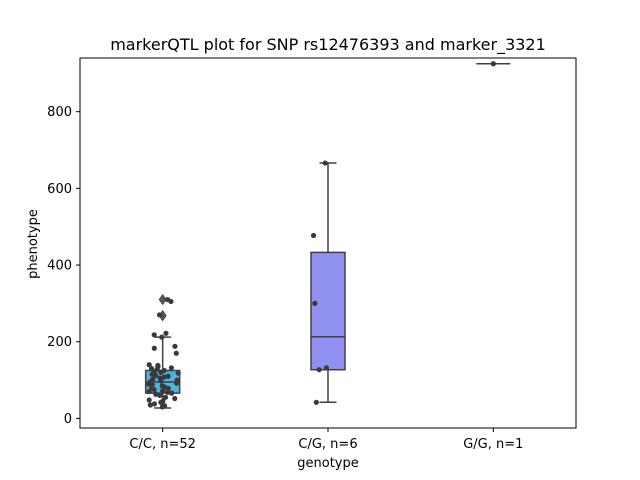  What do you see at coordinates (162, 444) in the screenshot?
I see `x-tick-label: C/C, n=52` at bounding box center [162, 444].